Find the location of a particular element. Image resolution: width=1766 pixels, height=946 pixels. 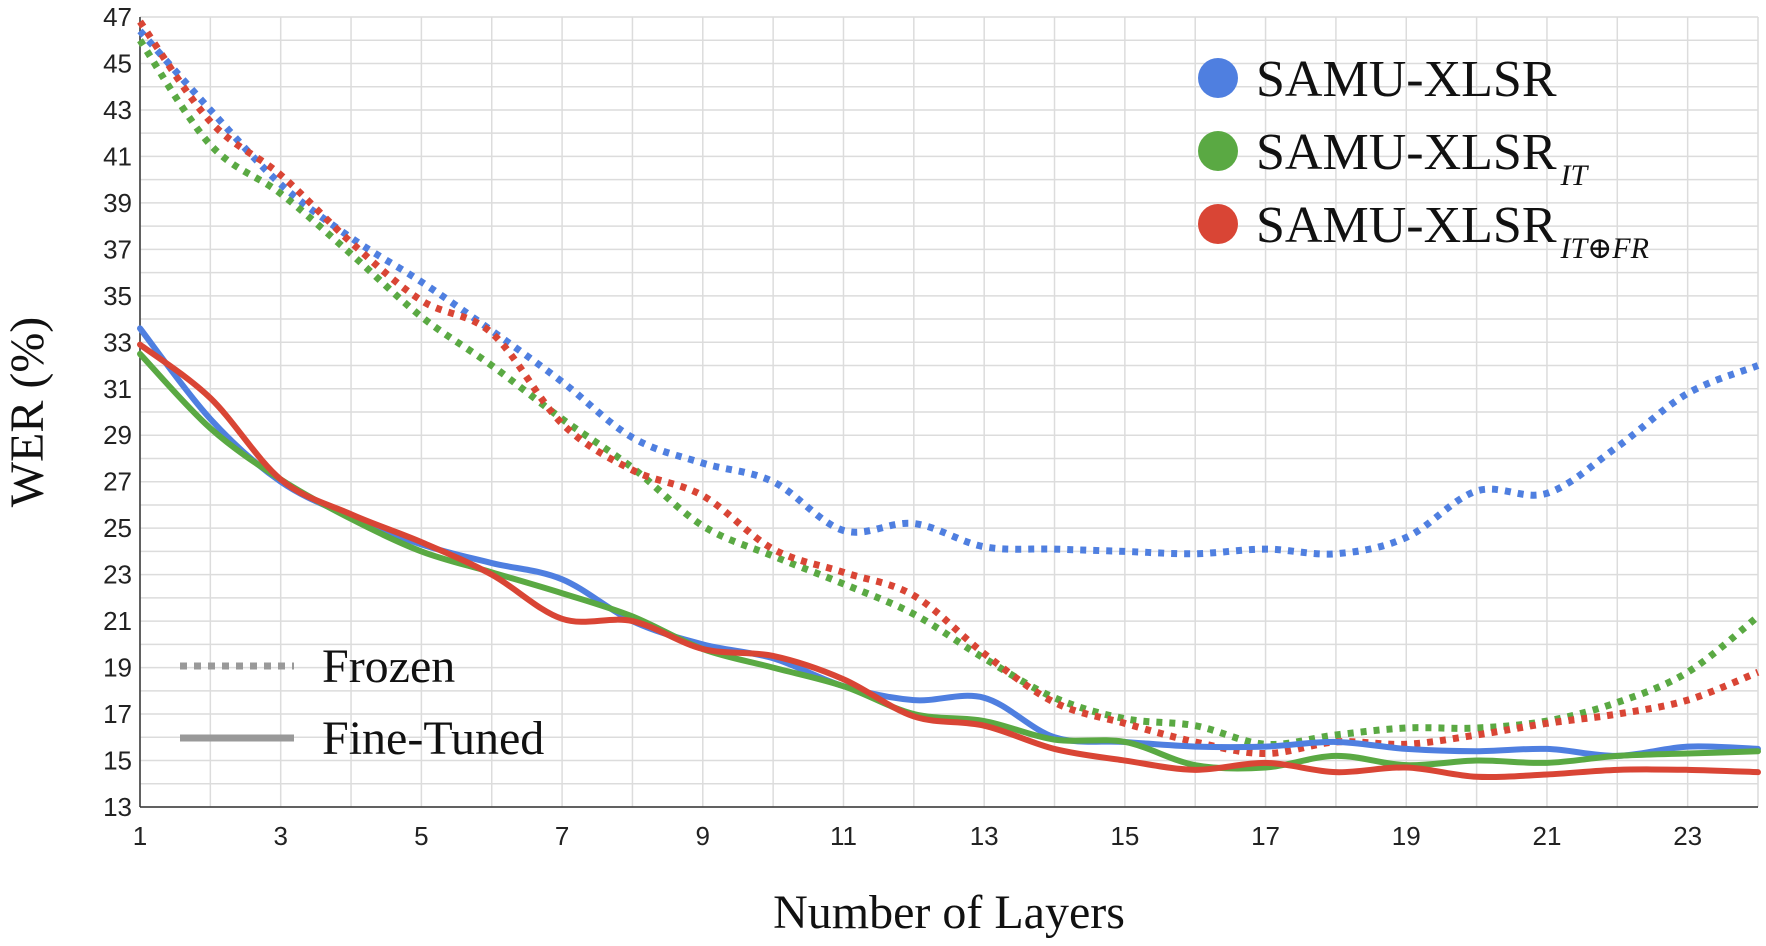

y-tick-label: 45 is located at coordinates (117, 63).